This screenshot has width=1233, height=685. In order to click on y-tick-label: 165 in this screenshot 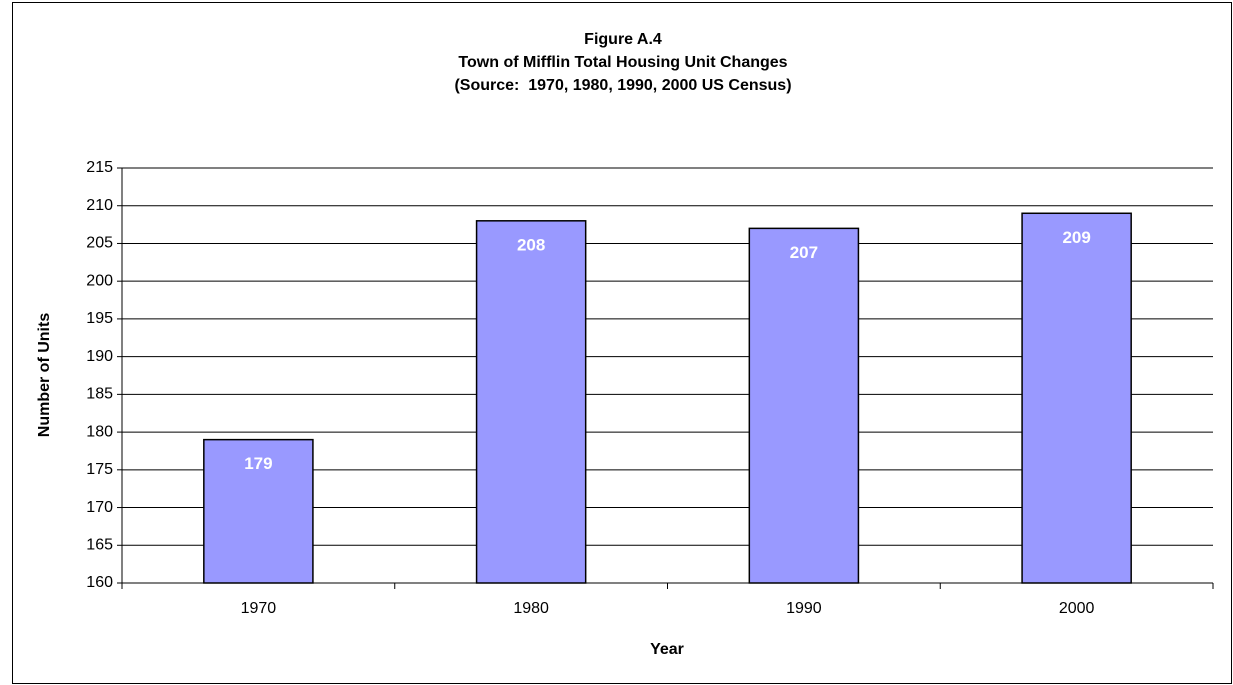, I will do `click(99, 544)`.